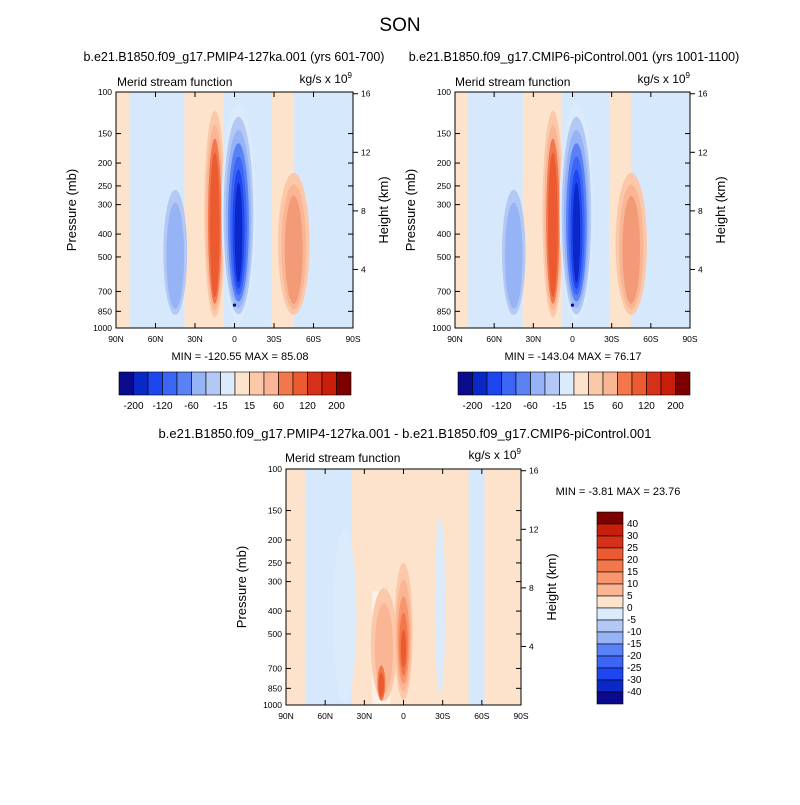  What do you see at coordinates (156, 339) in the screenshot?
I see `x-tick-label: 60N` at bounding box center [156, 339].